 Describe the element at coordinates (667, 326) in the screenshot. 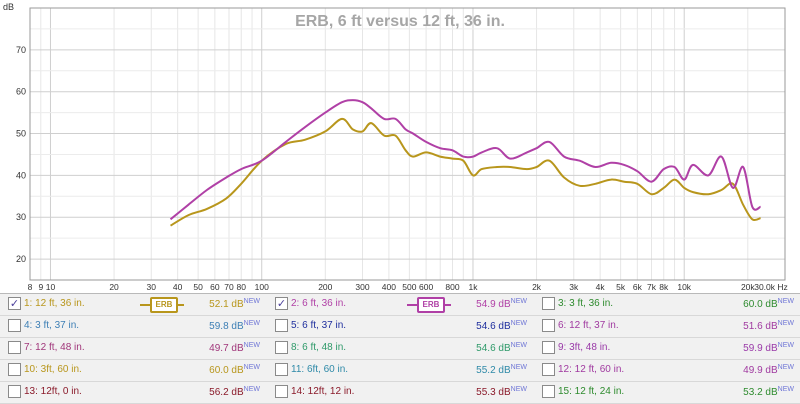

I see `legend-item: 6: 12 ft, 37 in. 51.6 dBNEW` at that location.